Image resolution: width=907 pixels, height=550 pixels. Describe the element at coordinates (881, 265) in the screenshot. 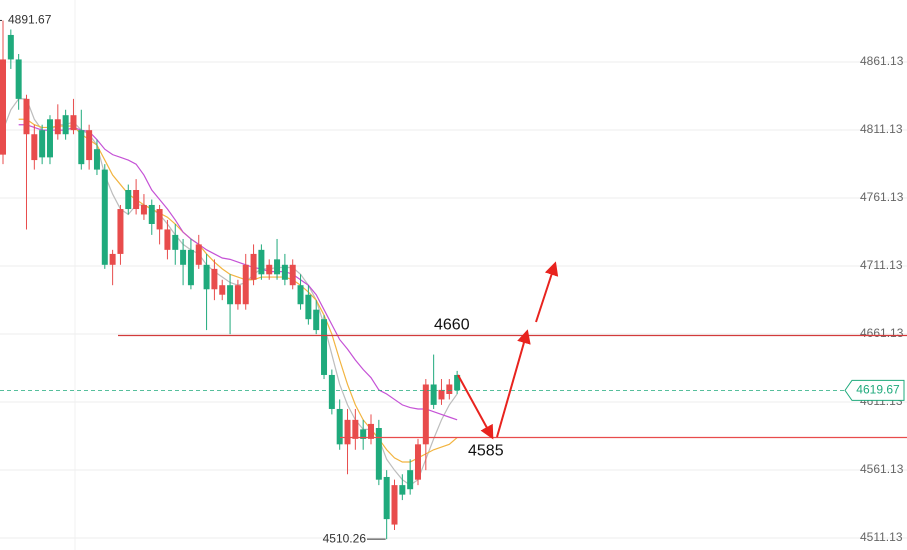

I see `y-tick-label: 4711.13` at that location.